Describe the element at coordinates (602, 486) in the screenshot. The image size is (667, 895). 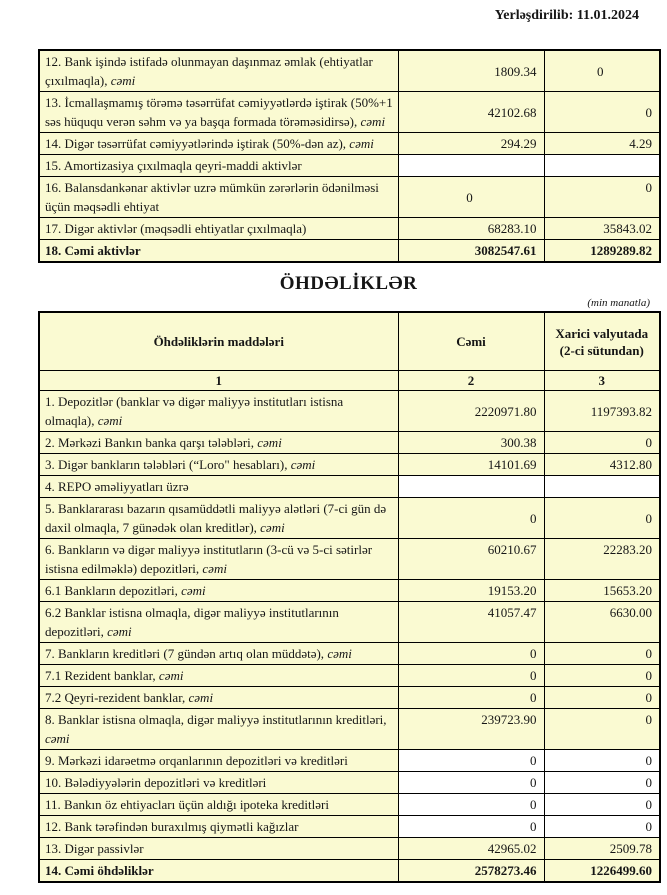
I see `foreign-currency-value-cell` at that location.